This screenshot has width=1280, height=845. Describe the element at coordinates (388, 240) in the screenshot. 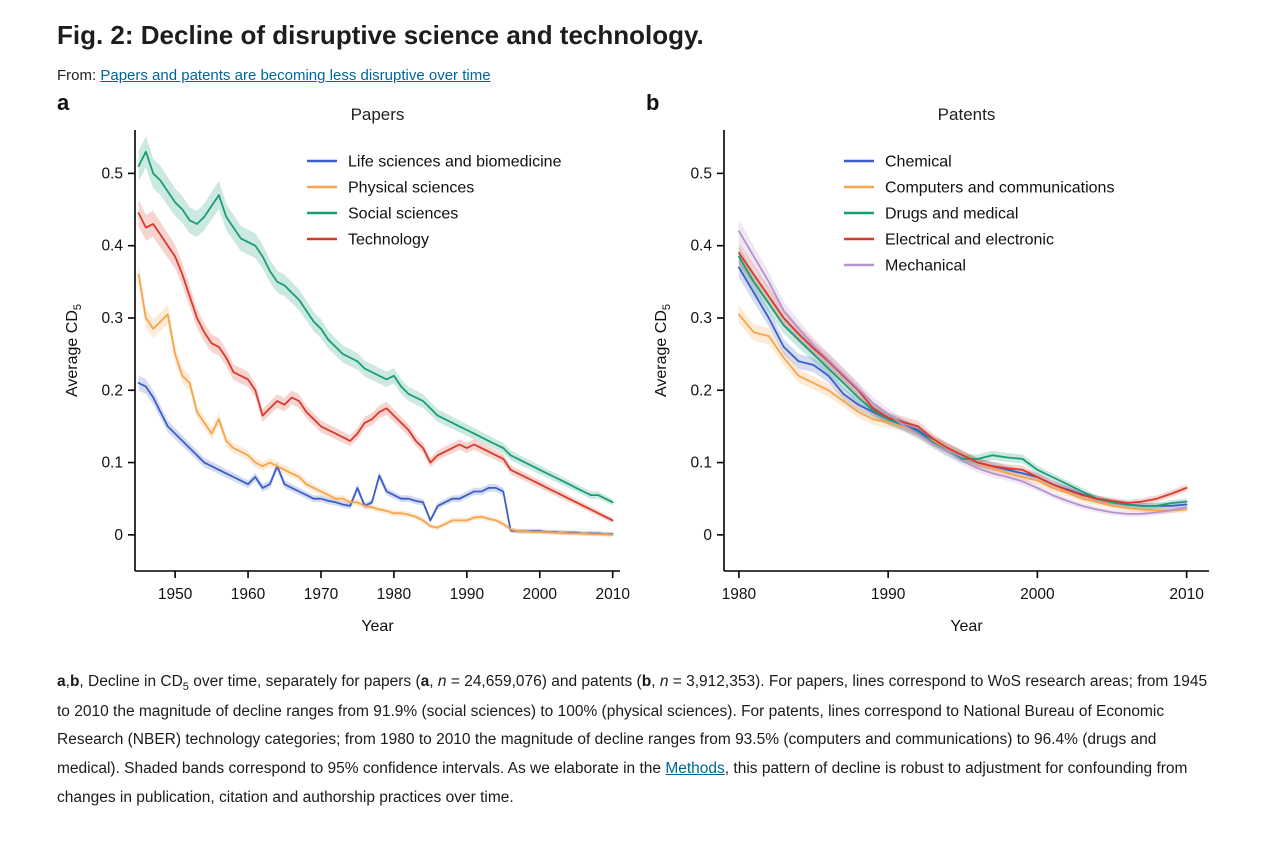

I see `svg-text: Technology` at that location.